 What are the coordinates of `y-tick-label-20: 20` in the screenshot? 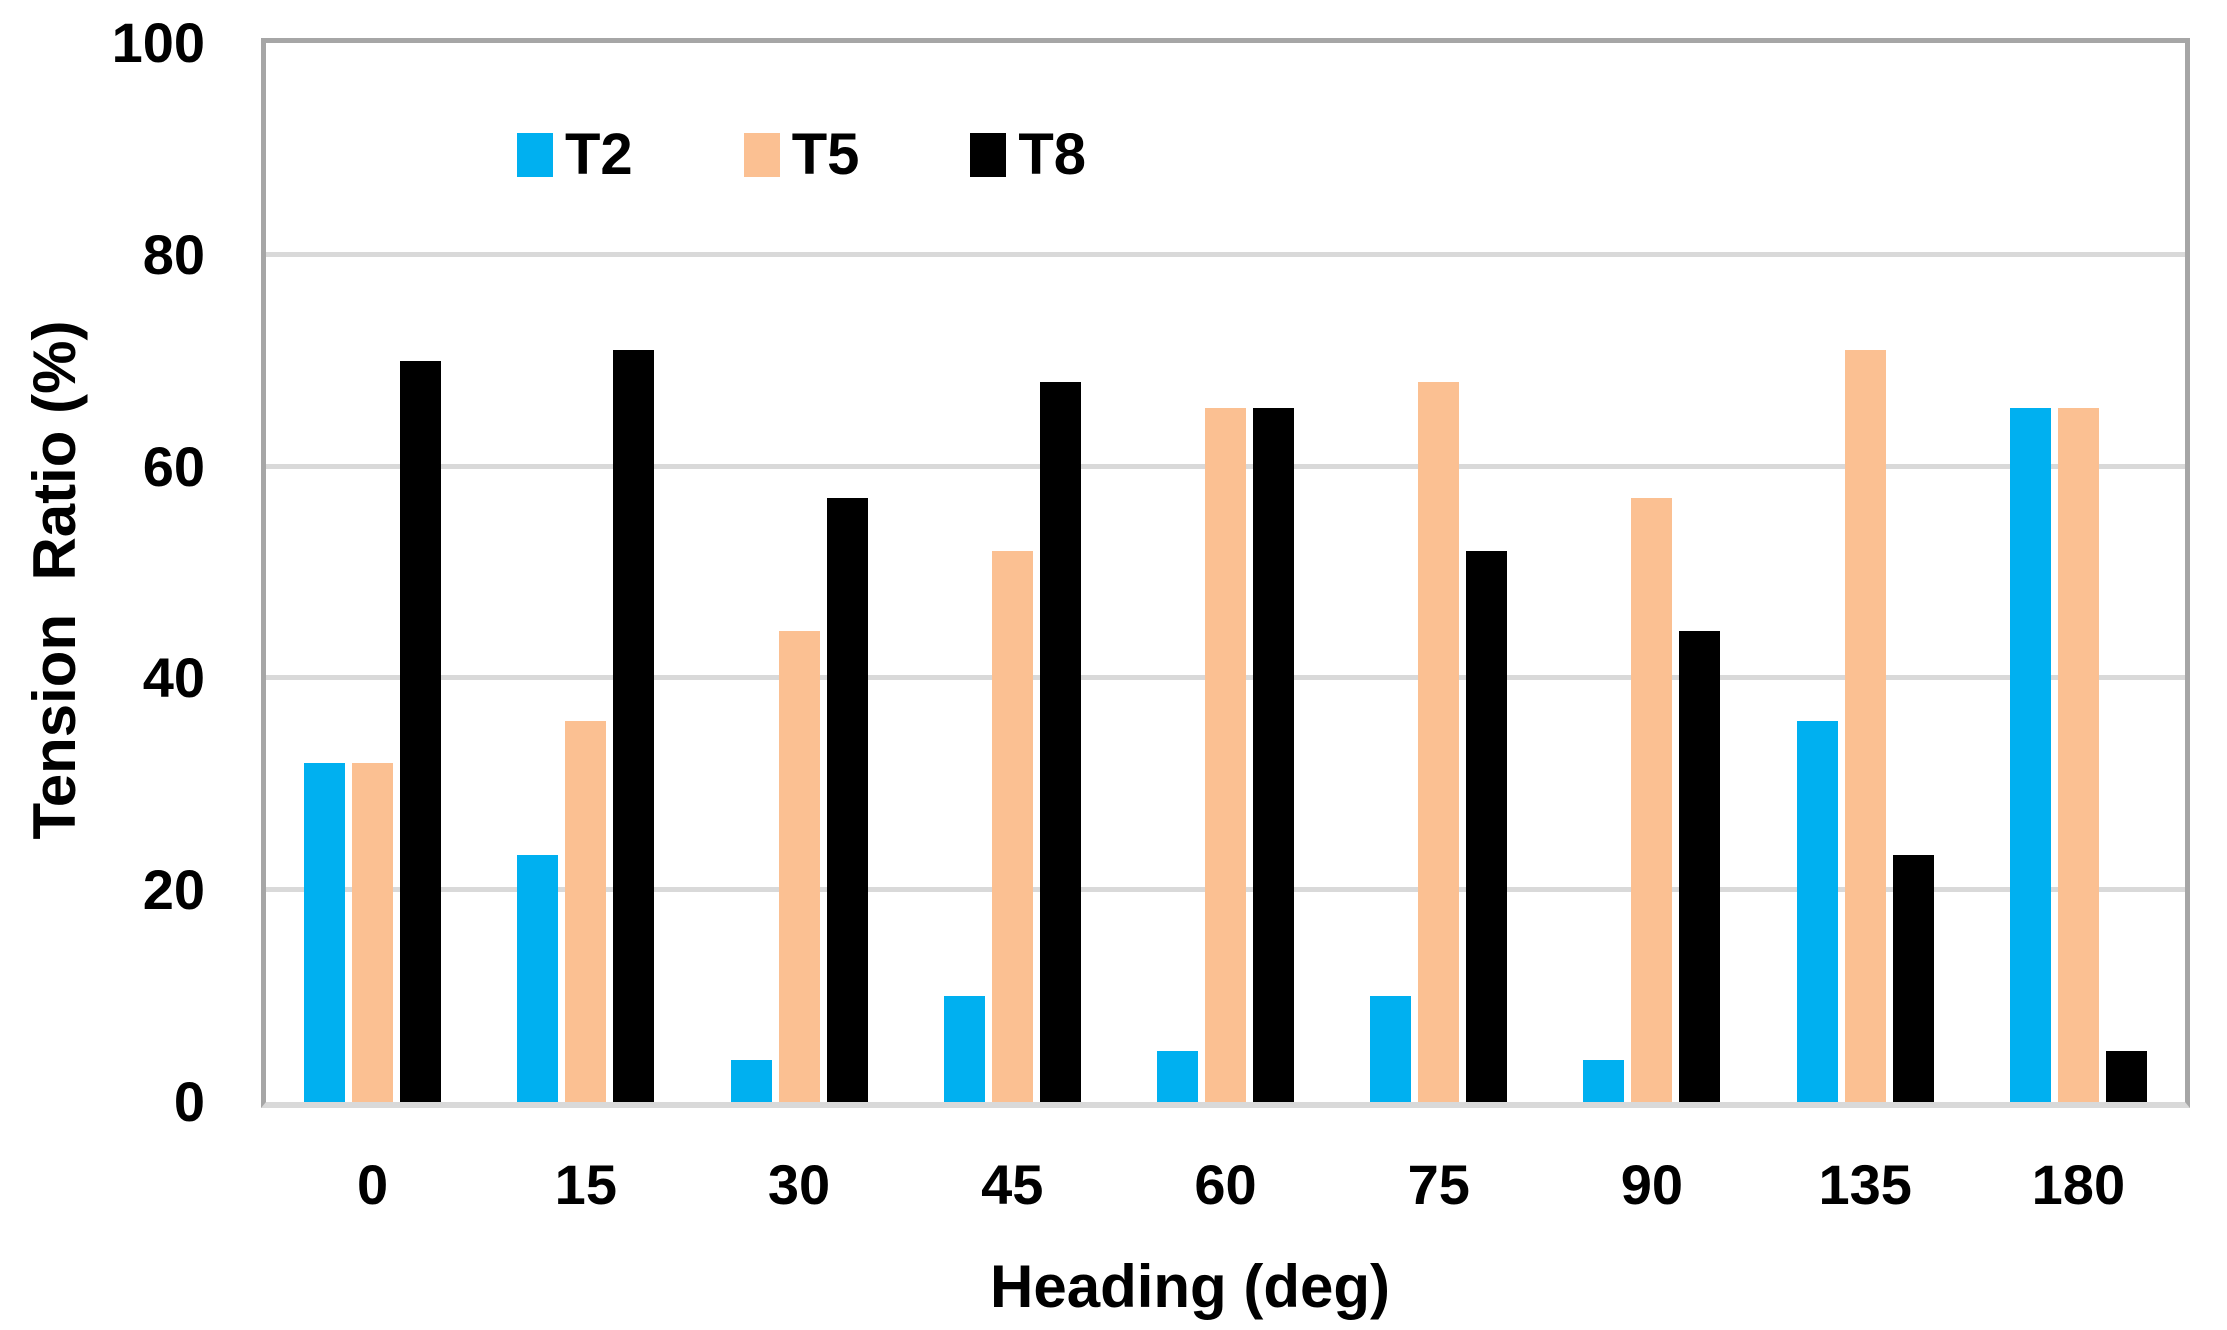 It's located at (173, 890).